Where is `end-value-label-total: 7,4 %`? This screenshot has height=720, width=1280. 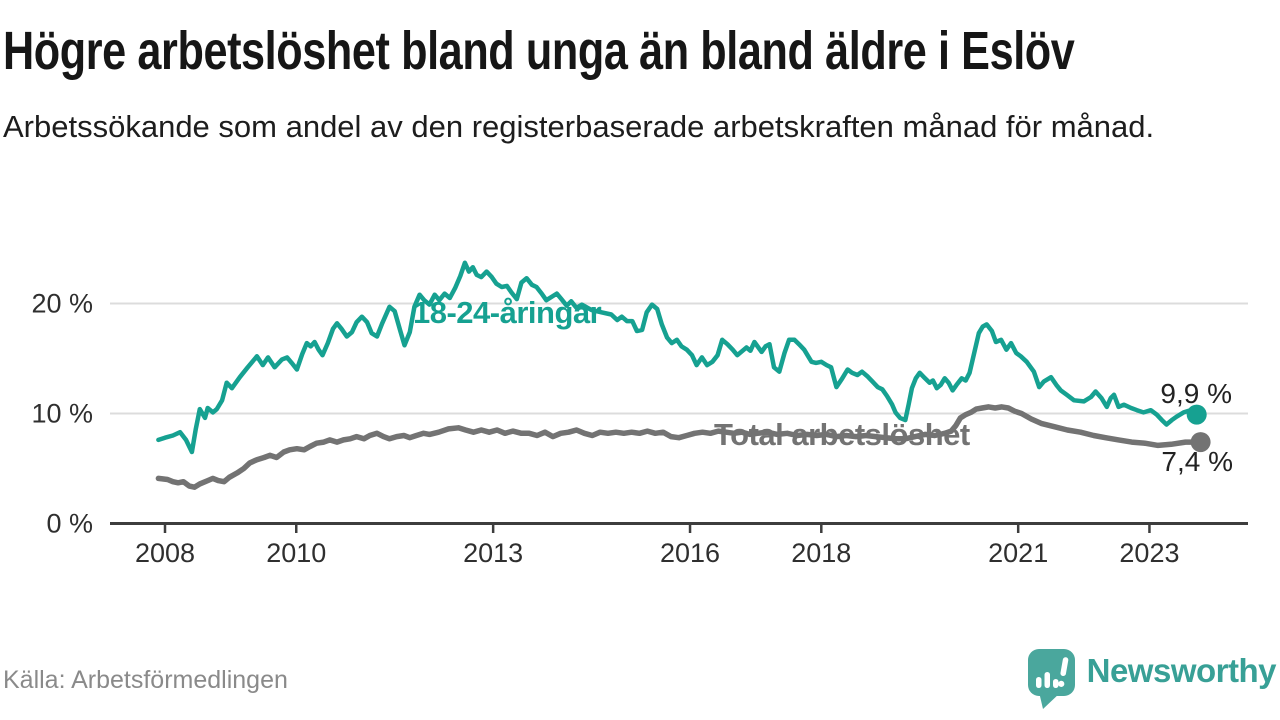 end-value-label-total: 7,4 % is located at coordinates (1197, 461).